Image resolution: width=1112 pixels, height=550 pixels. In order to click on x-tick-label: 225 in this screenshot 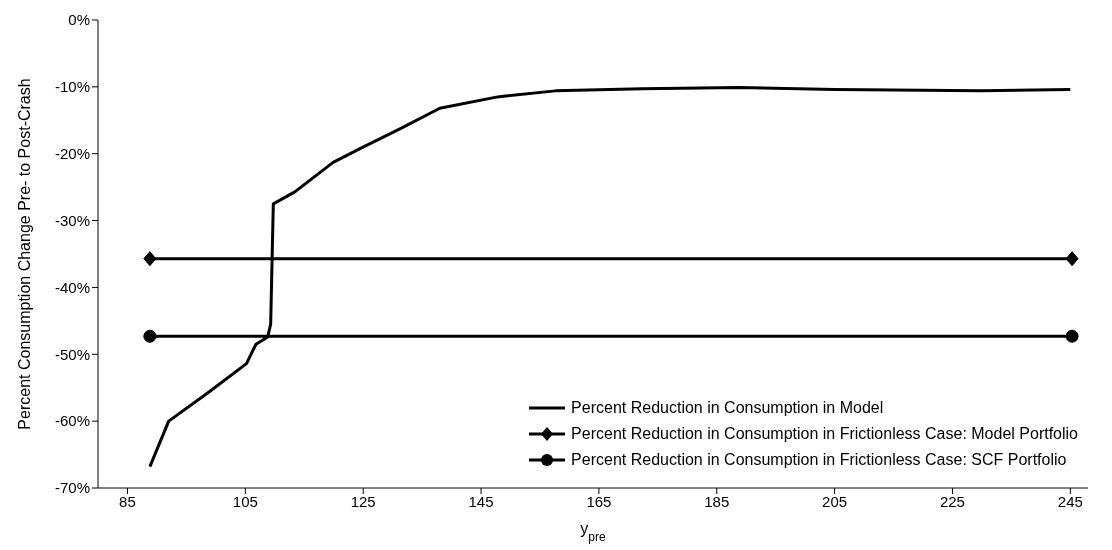, I will do `click(952, 501)`.